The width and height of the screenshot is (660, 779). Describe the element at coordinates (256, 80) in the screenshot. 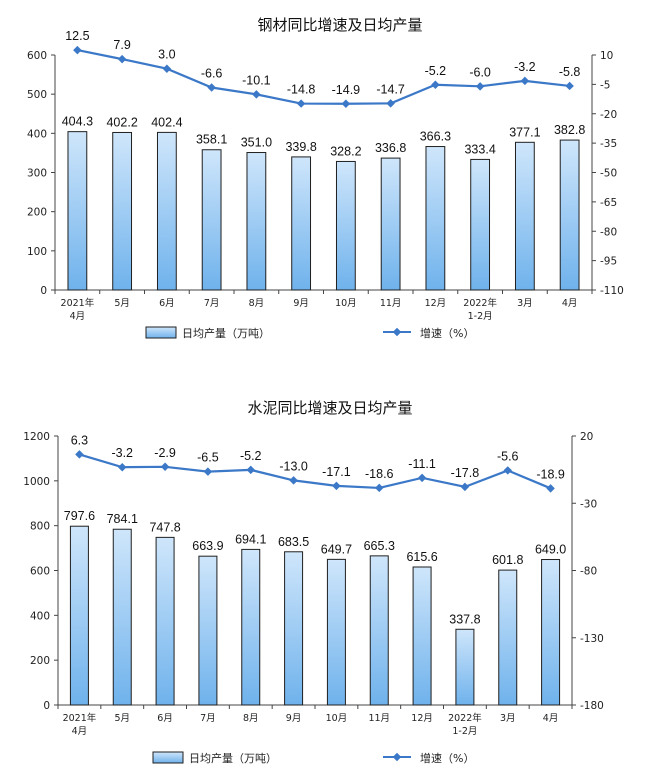

I see `growth-data-label: -10.1` at that location.